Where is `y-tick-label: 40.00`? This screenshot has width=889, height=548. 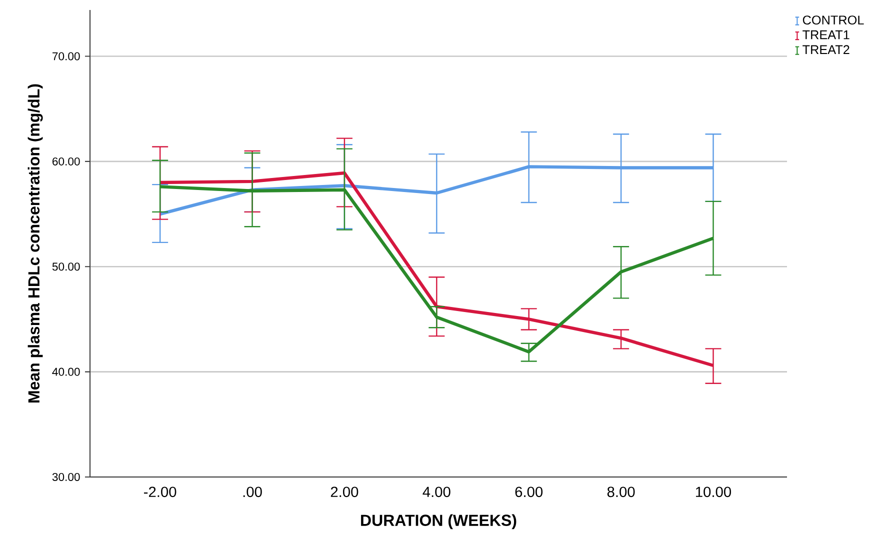
y-tick-label: 40.00 is located at coordinates (66, 372).